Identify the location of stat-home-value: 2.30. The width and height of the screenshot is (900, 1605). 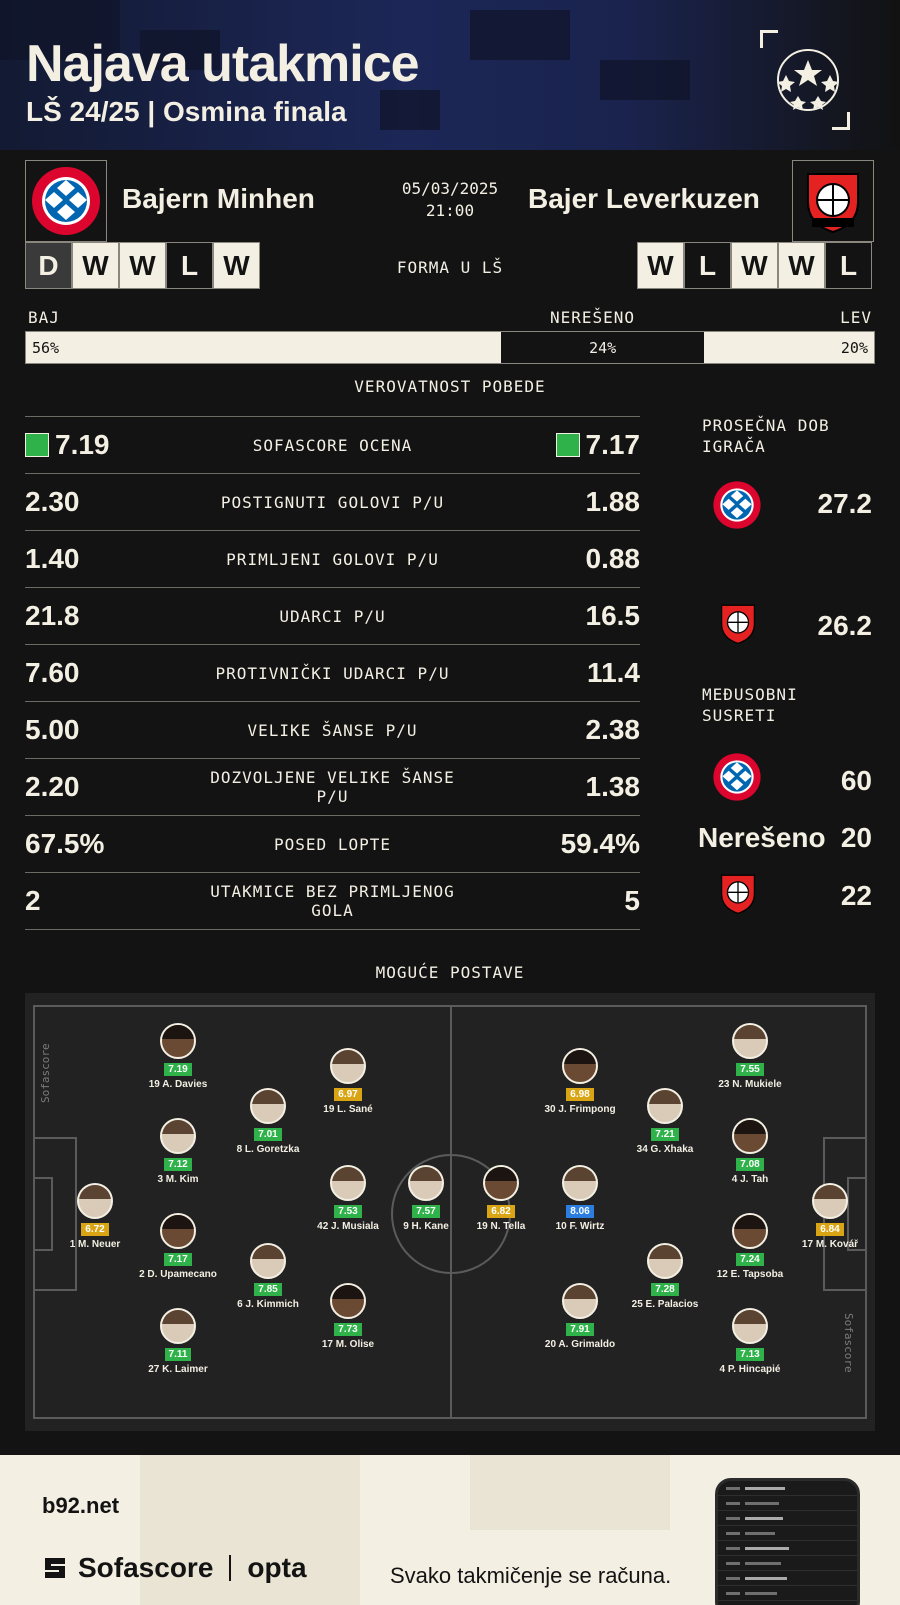
(52, 501).